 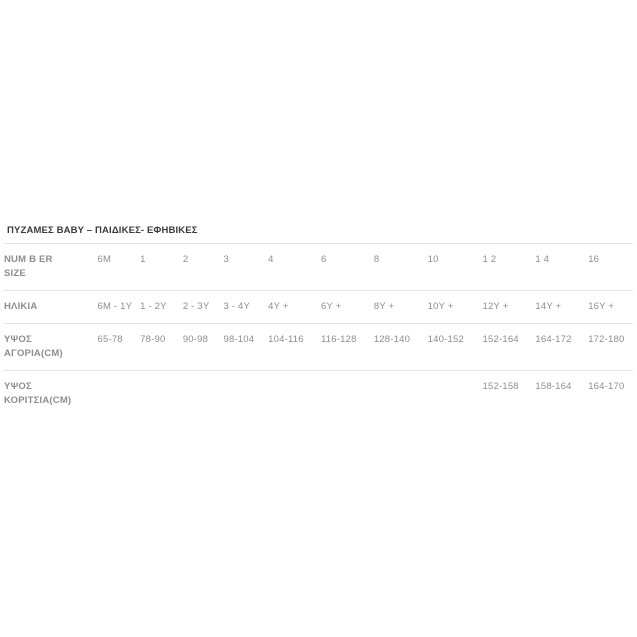 What do you see at coordinates (195, 339) in the screenshot?
I see `table-cell: 90-98` at bounding box center [195, 339].